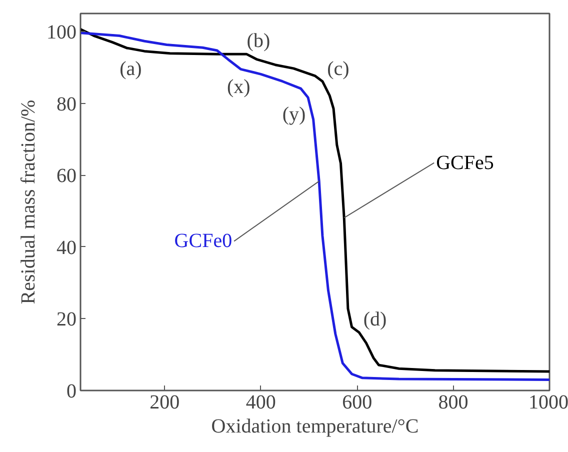  I want to click on x-tick-label: 1000, so click(548, 403).